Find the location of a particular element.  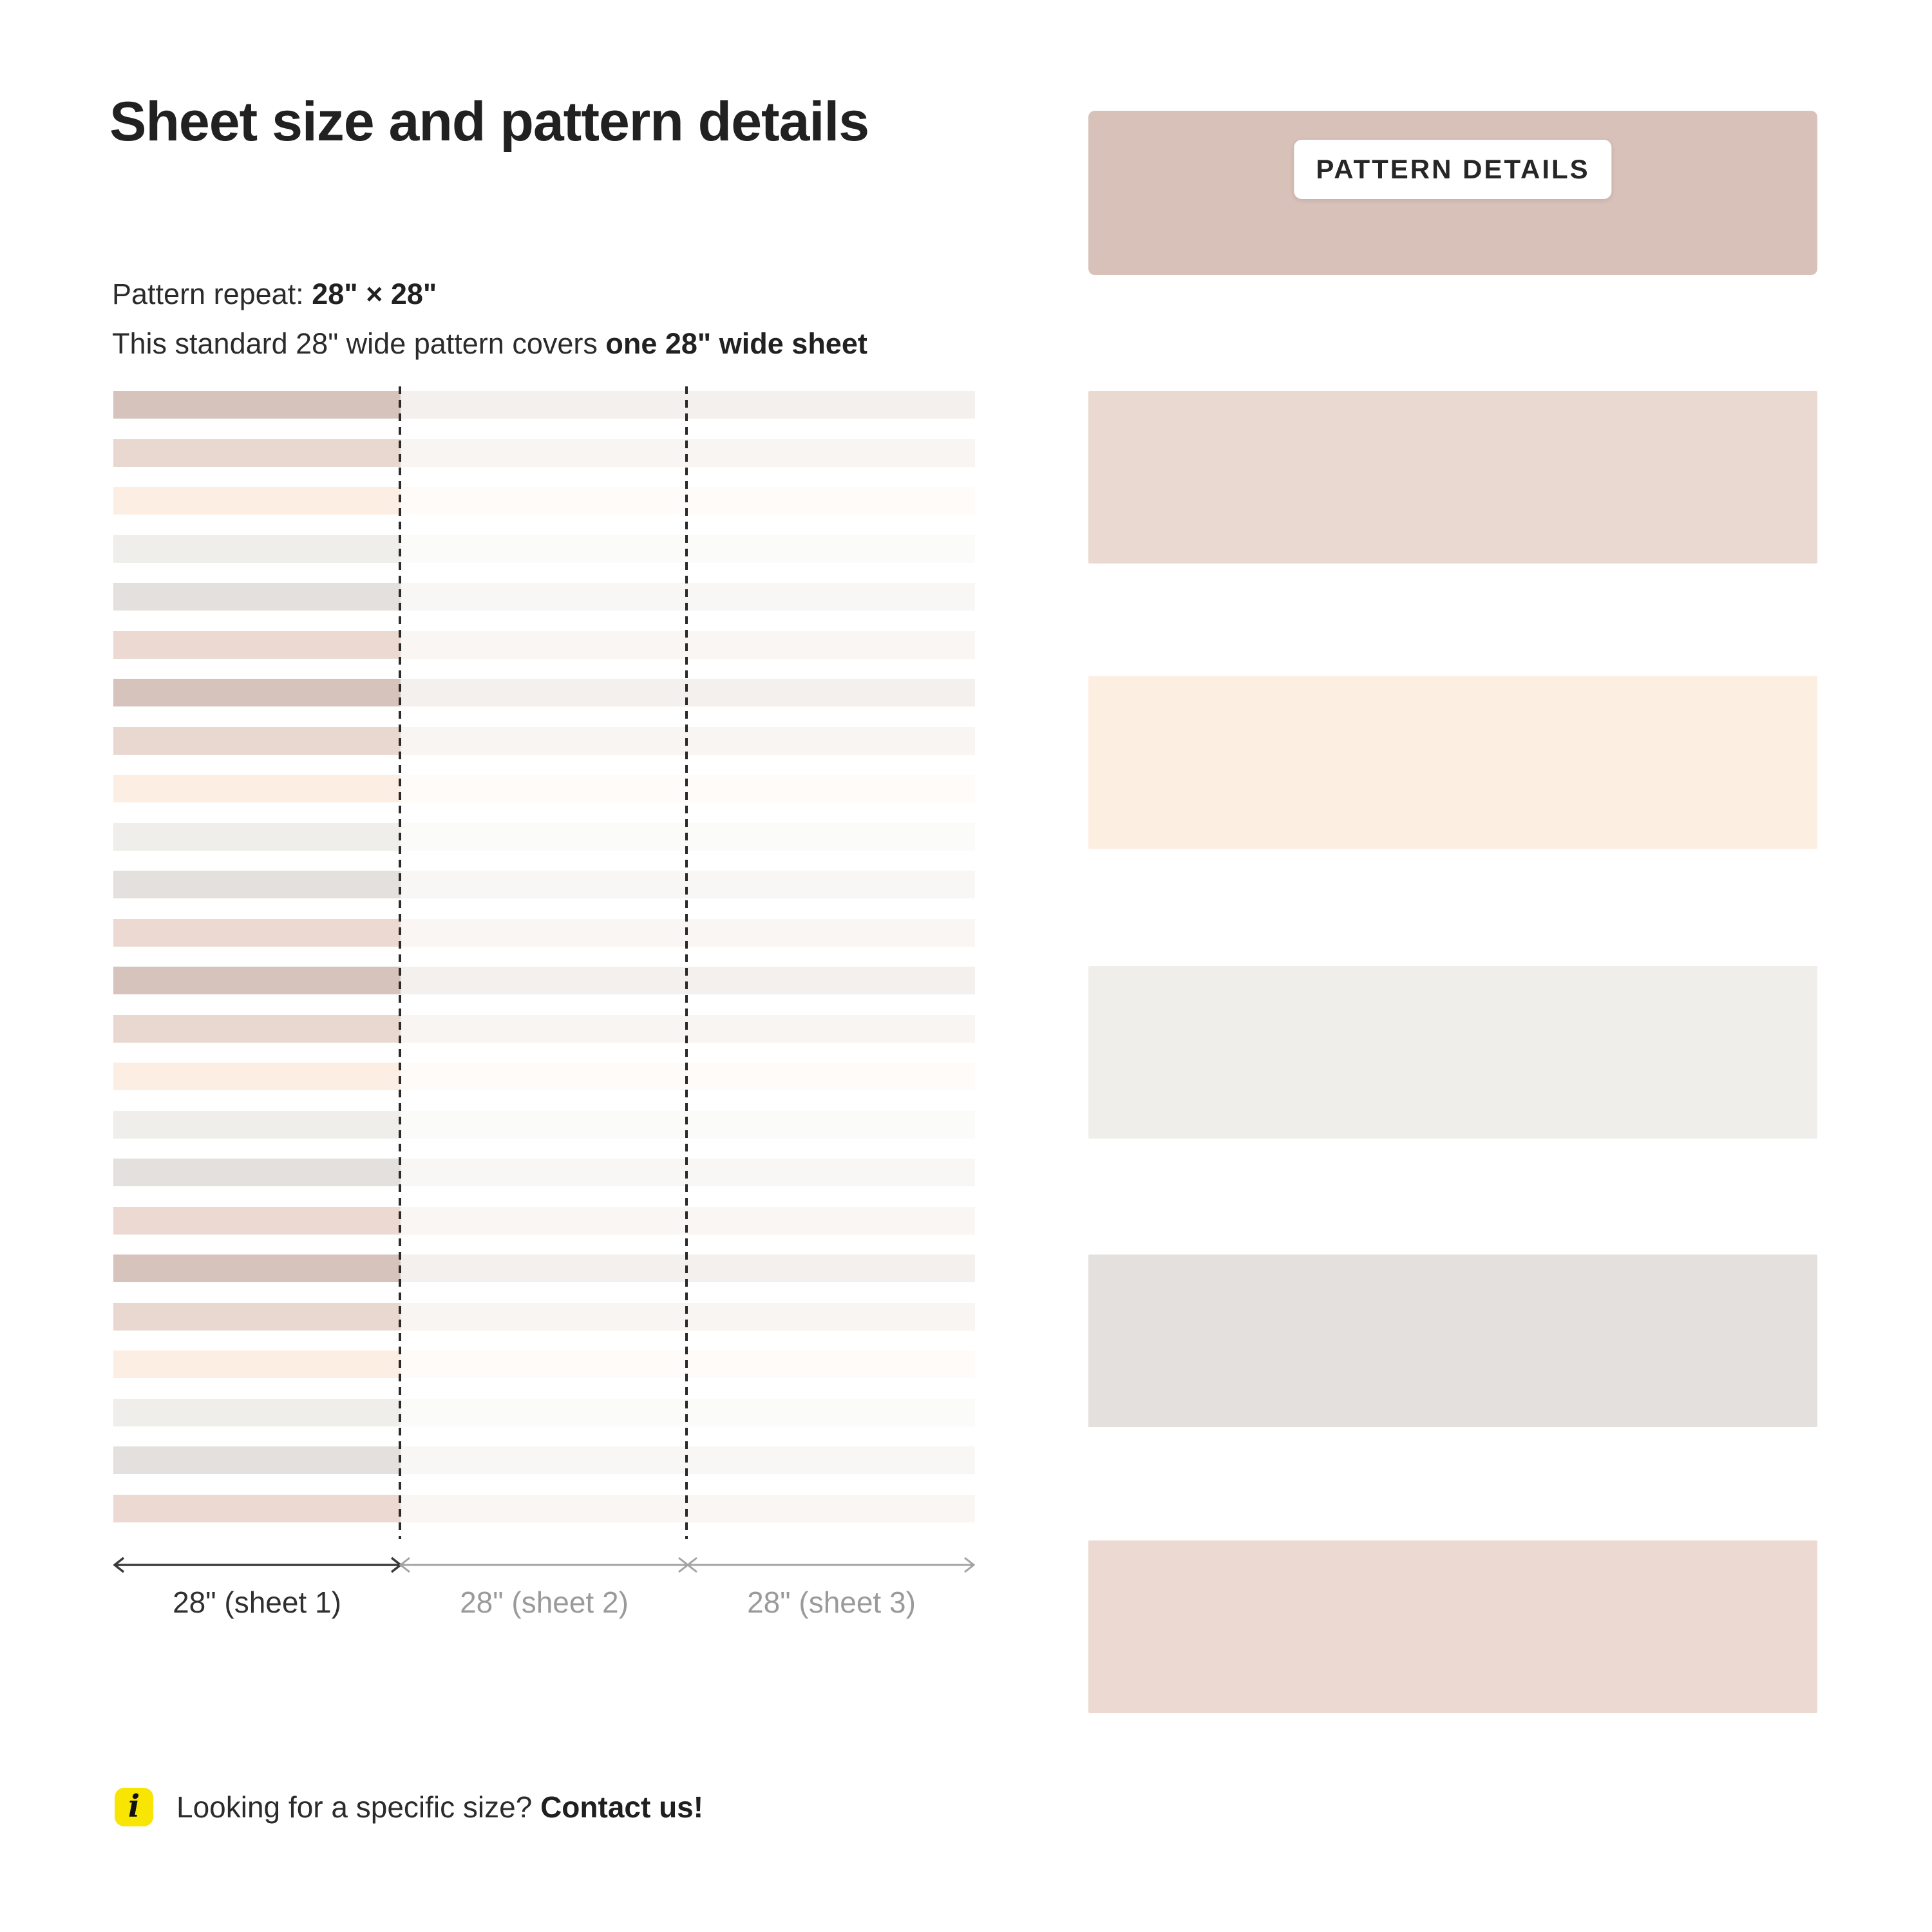

coverage-label: This standard 28" wide pattern covers is located at coordinates (359, 343).